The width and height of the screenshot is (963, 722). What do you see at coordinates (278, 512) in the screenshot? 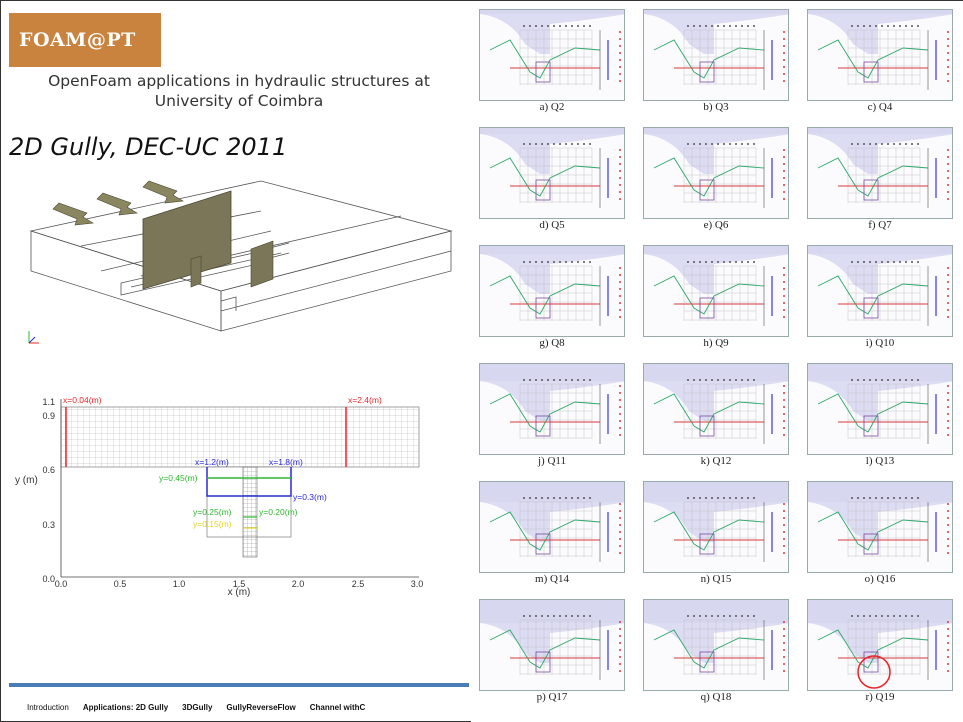
I see `annot-y-020: y=0.20(m)` at bounding box center [278, 512].